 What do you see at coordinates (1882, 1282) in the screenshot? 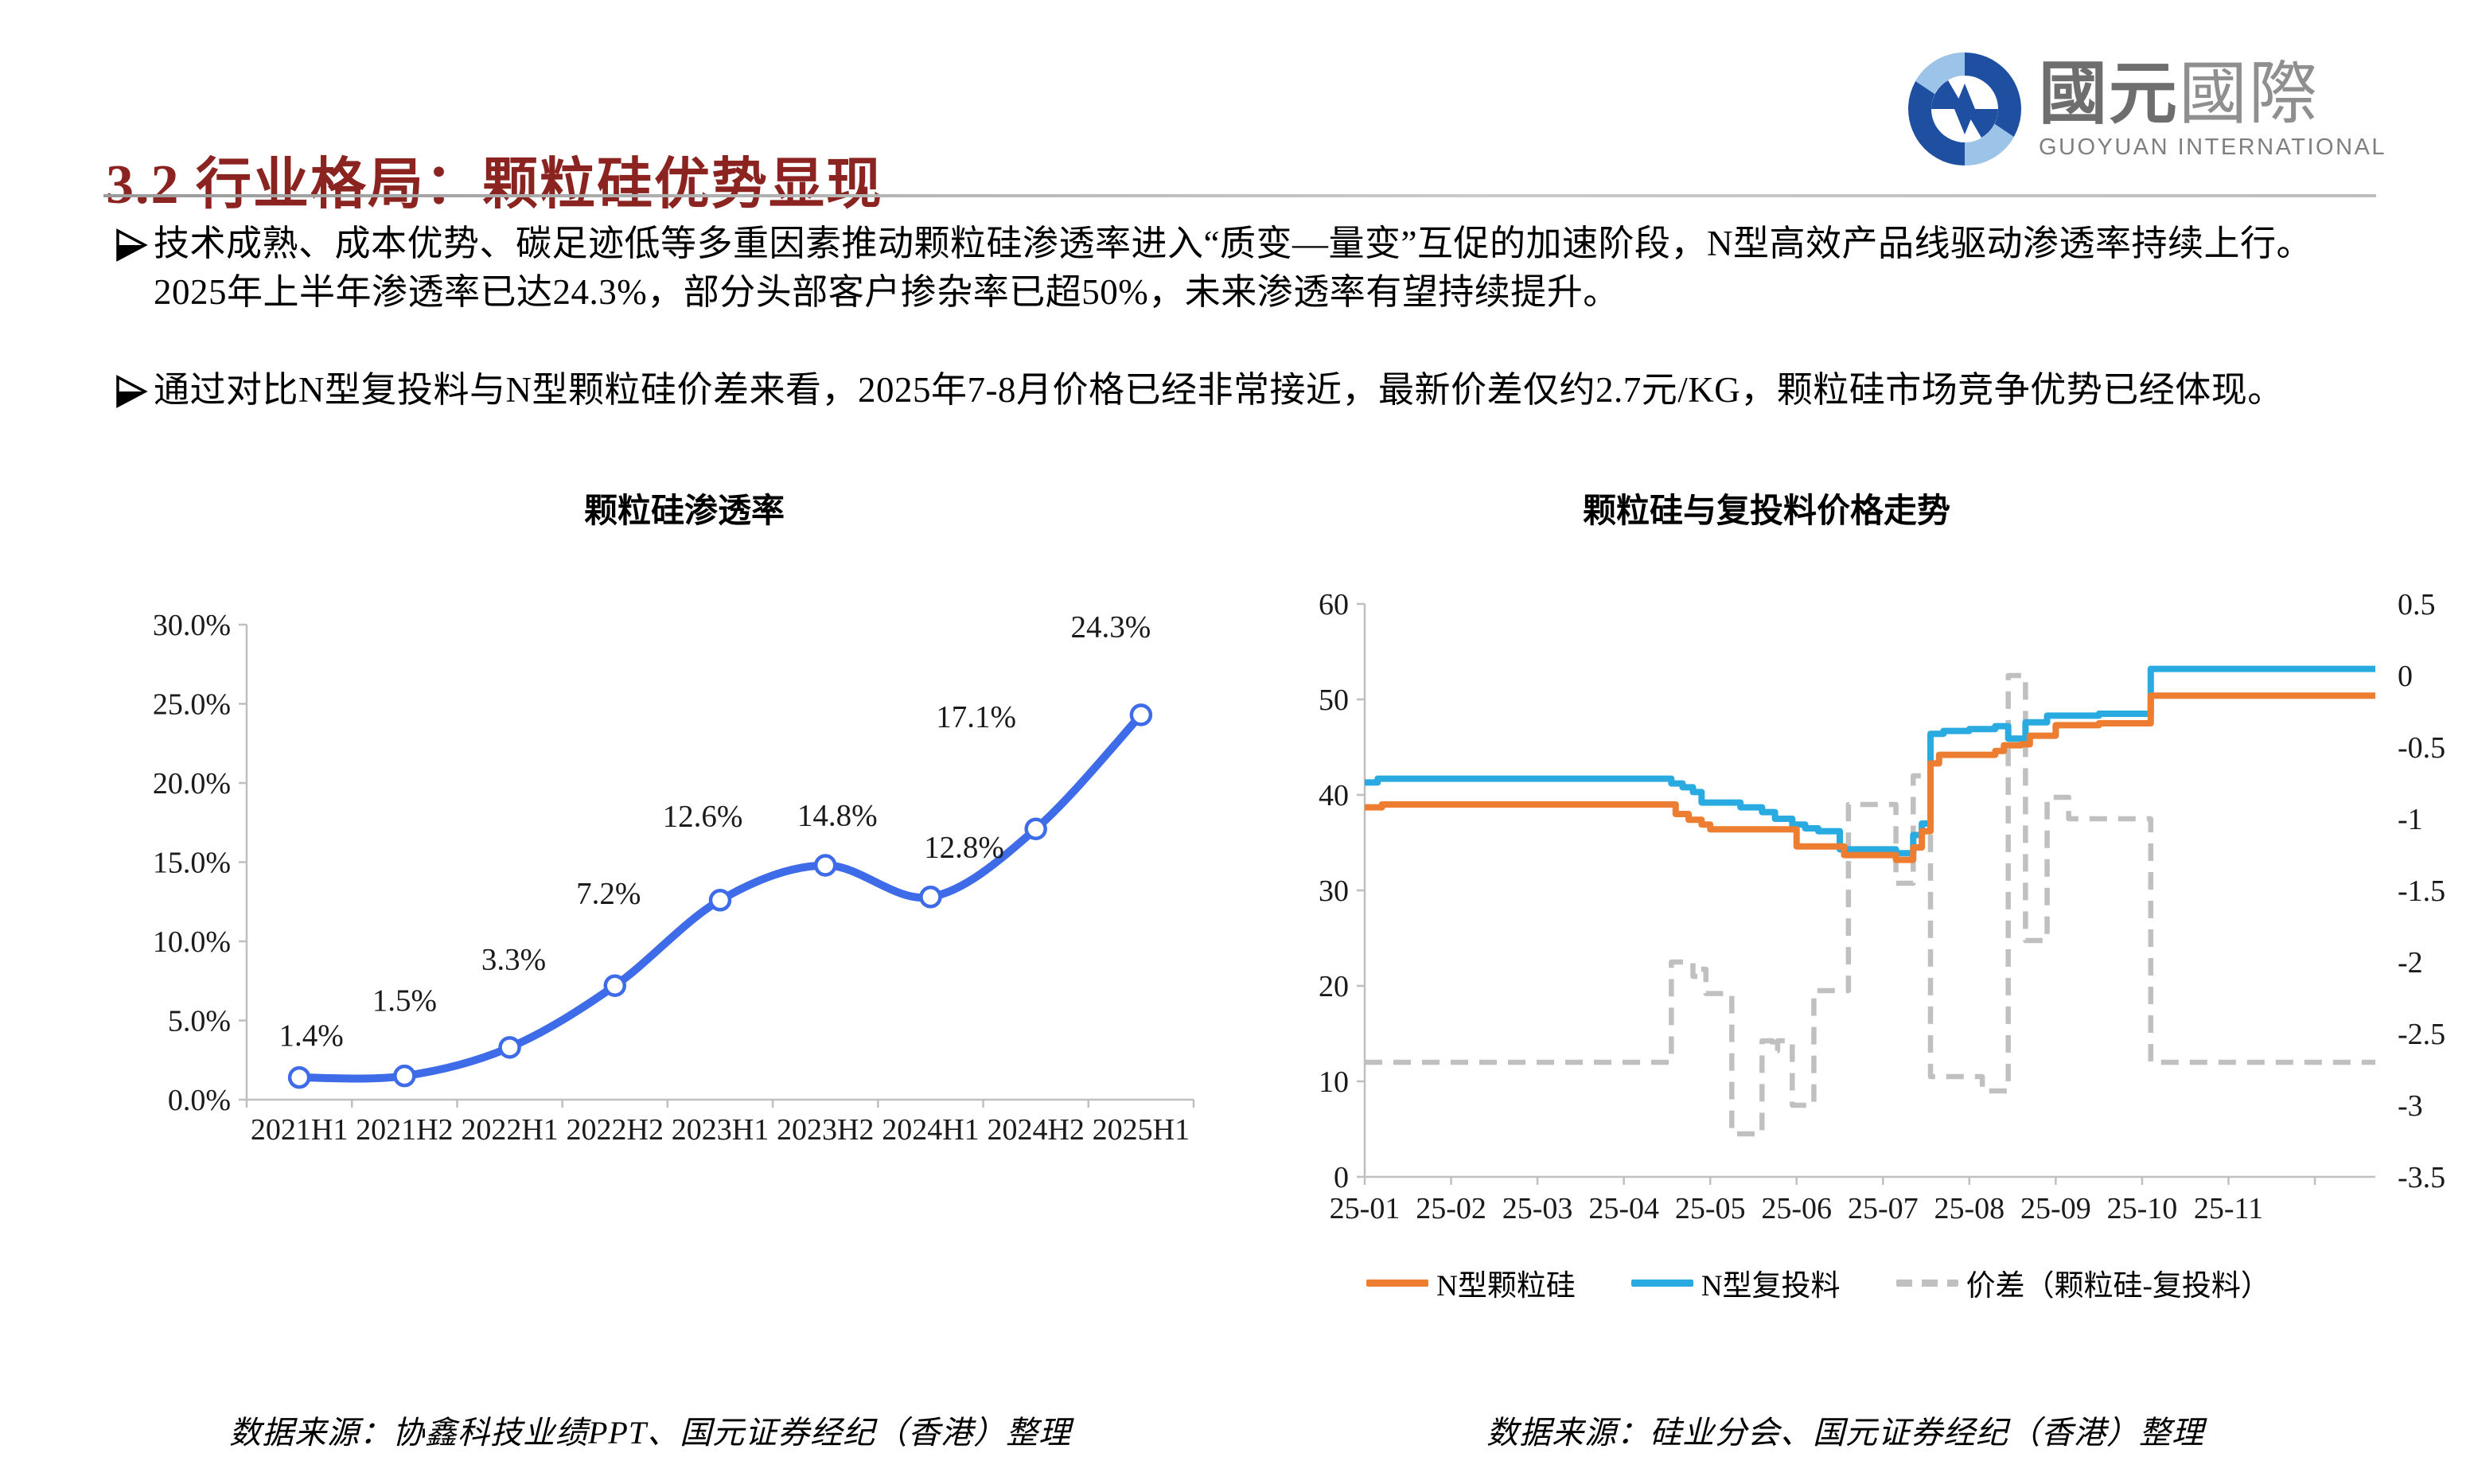
I see `price-chart-legend: N型颗粒硅 N型复投料 价差（颗粒硅-复投料）` at bounding box center [1882, 1282].